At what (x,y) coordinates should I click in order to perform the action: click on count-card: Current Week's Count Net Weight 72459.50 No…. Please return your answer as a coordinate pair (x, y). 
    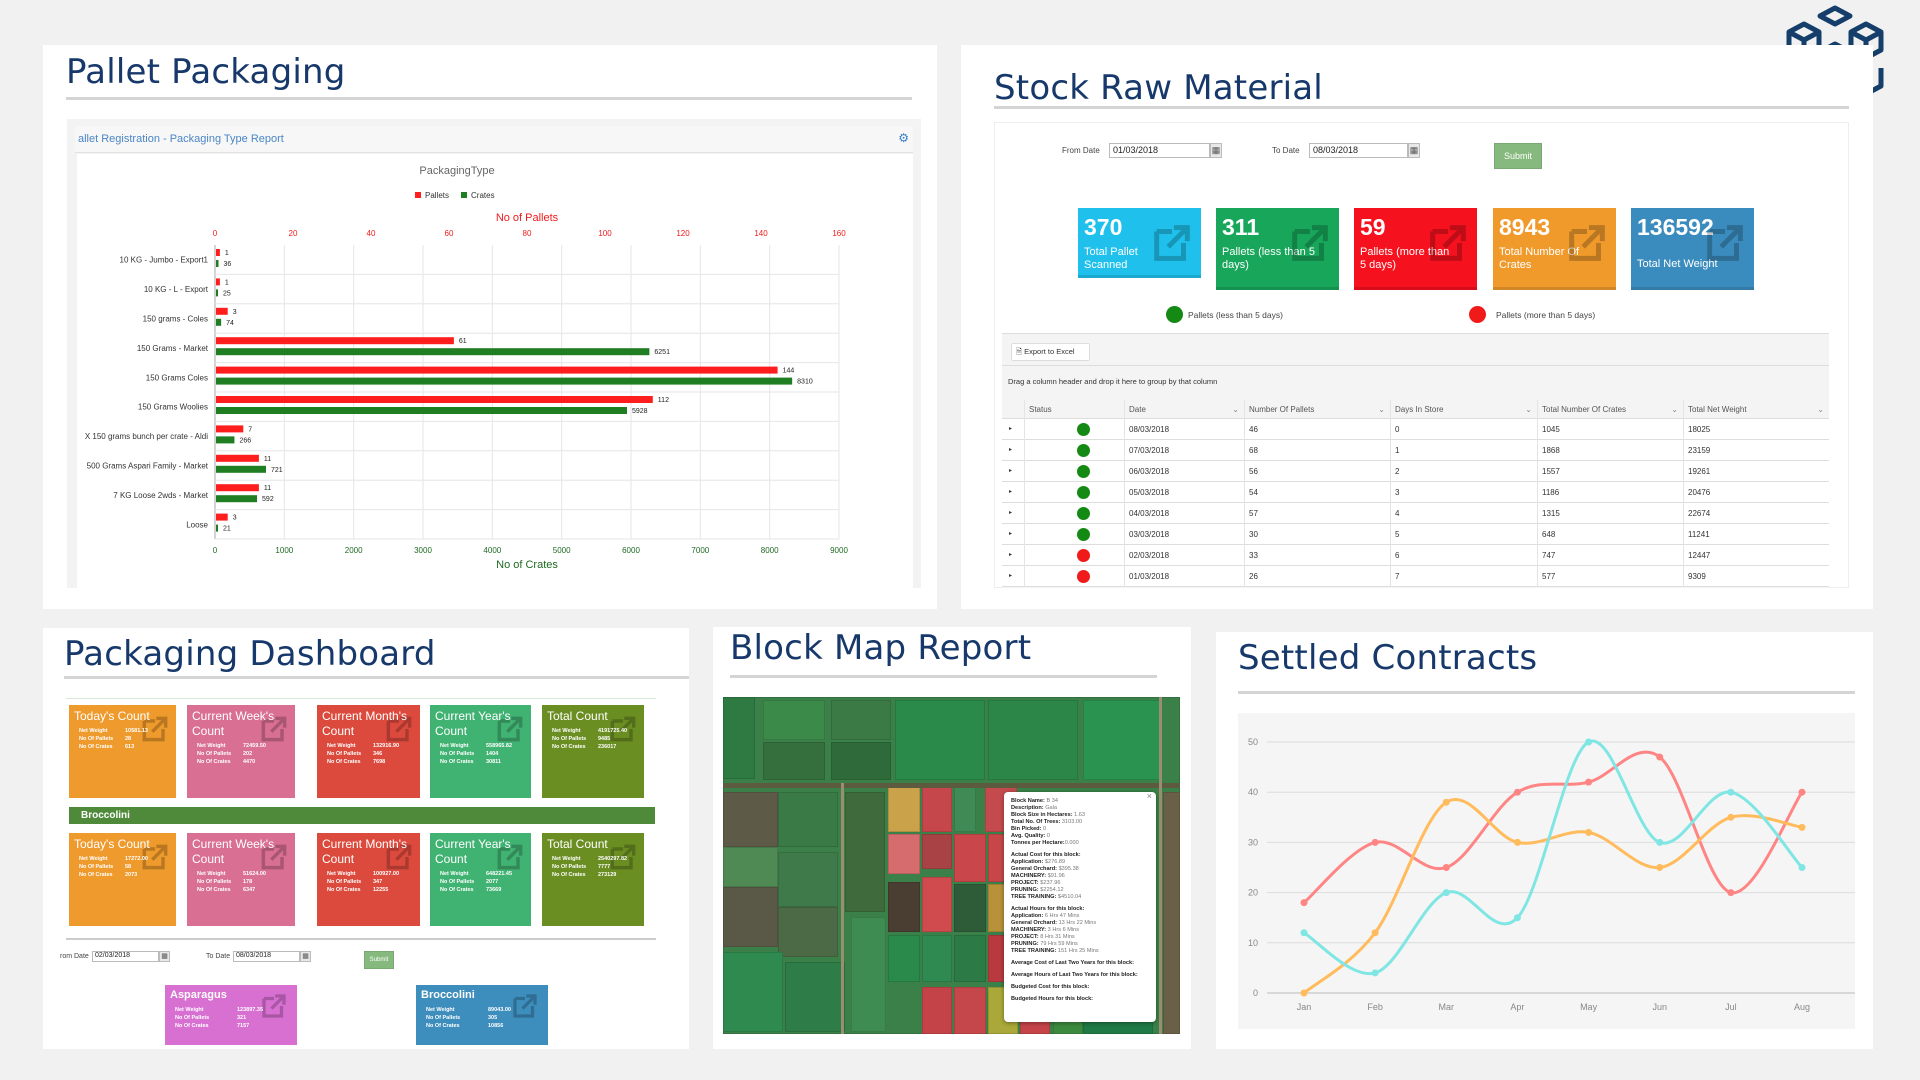
    Looking at the image, I should click on (241, 751).